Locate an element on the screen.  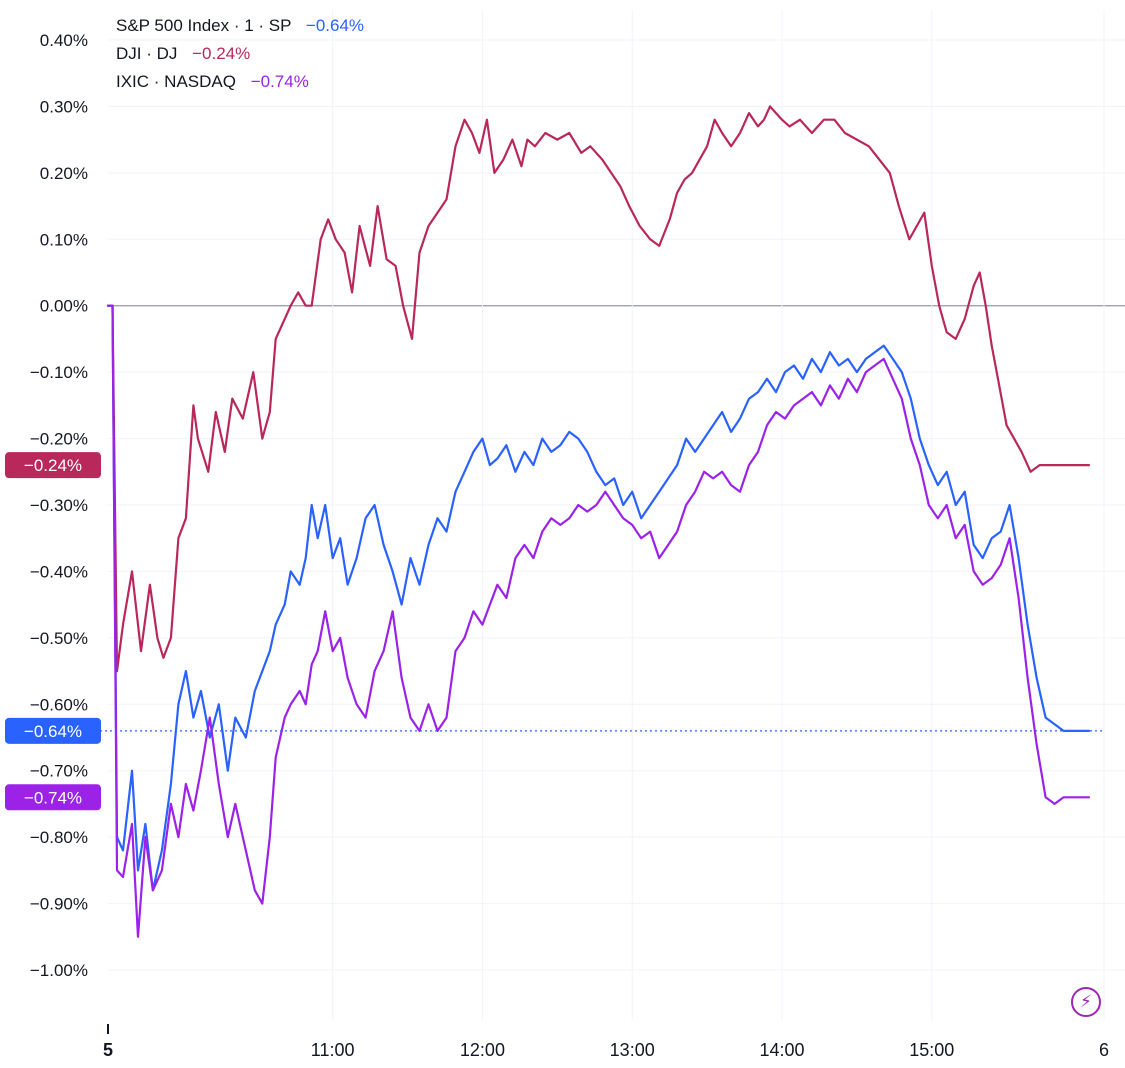
badge-ixic: −0.74% is located at coordinates (53, 797).